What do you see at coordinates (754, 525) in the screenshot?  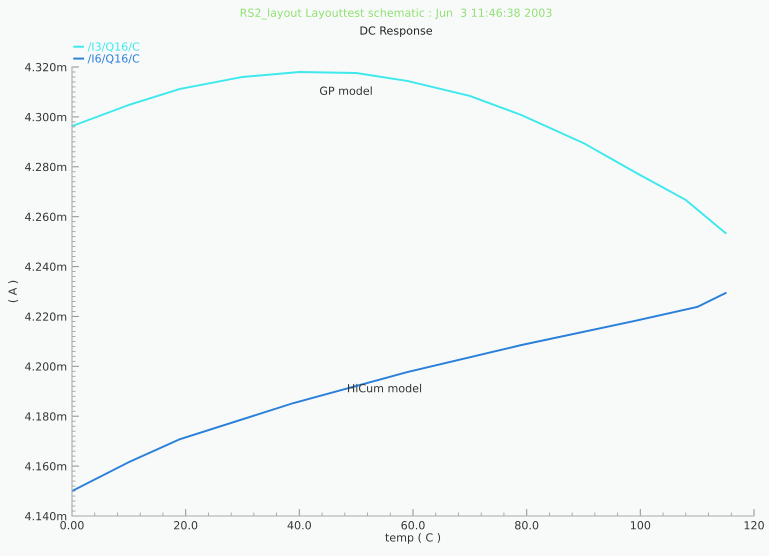 I see `x-tick-label: 120` at bounding box center [754, 525].